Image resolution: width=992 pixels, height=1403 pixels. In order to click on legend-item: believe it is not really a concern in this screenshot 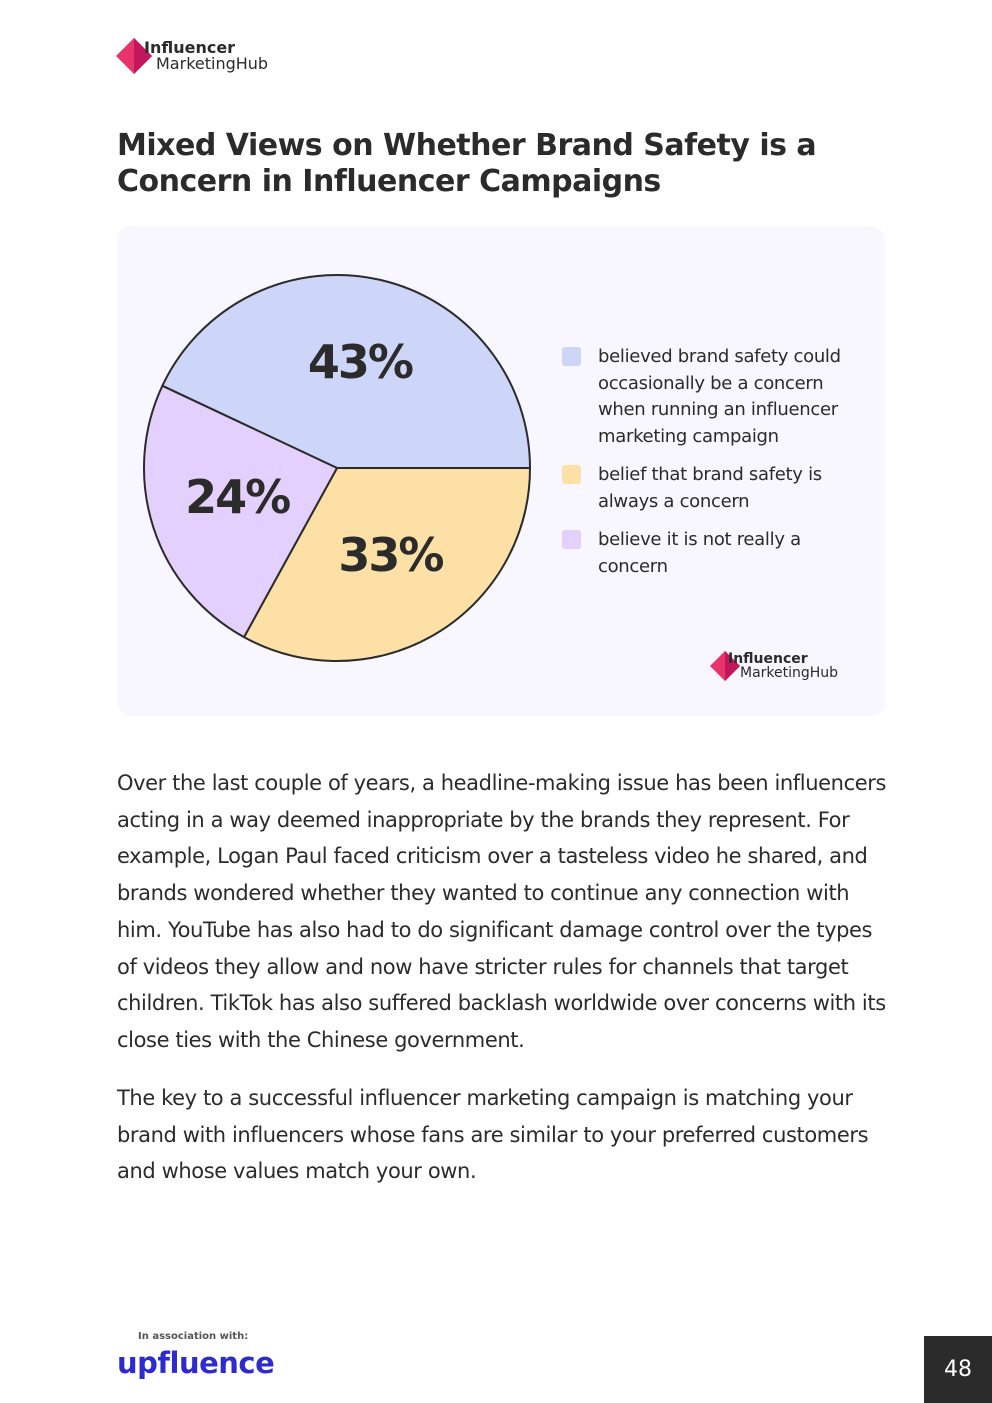, I will do `click(707, 553)`.